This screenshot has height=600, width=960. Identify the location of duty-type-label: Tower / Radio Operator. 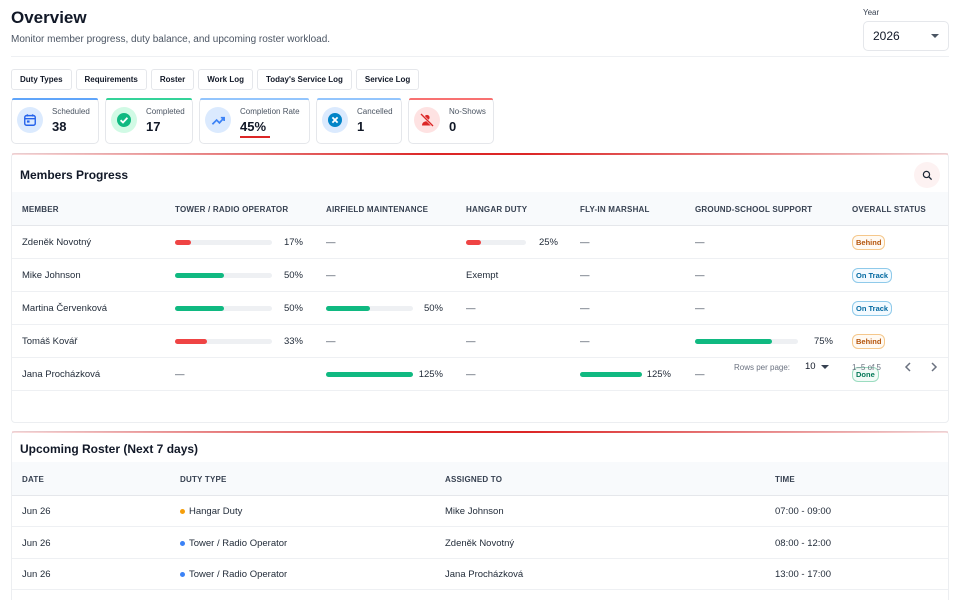
(238, 574).